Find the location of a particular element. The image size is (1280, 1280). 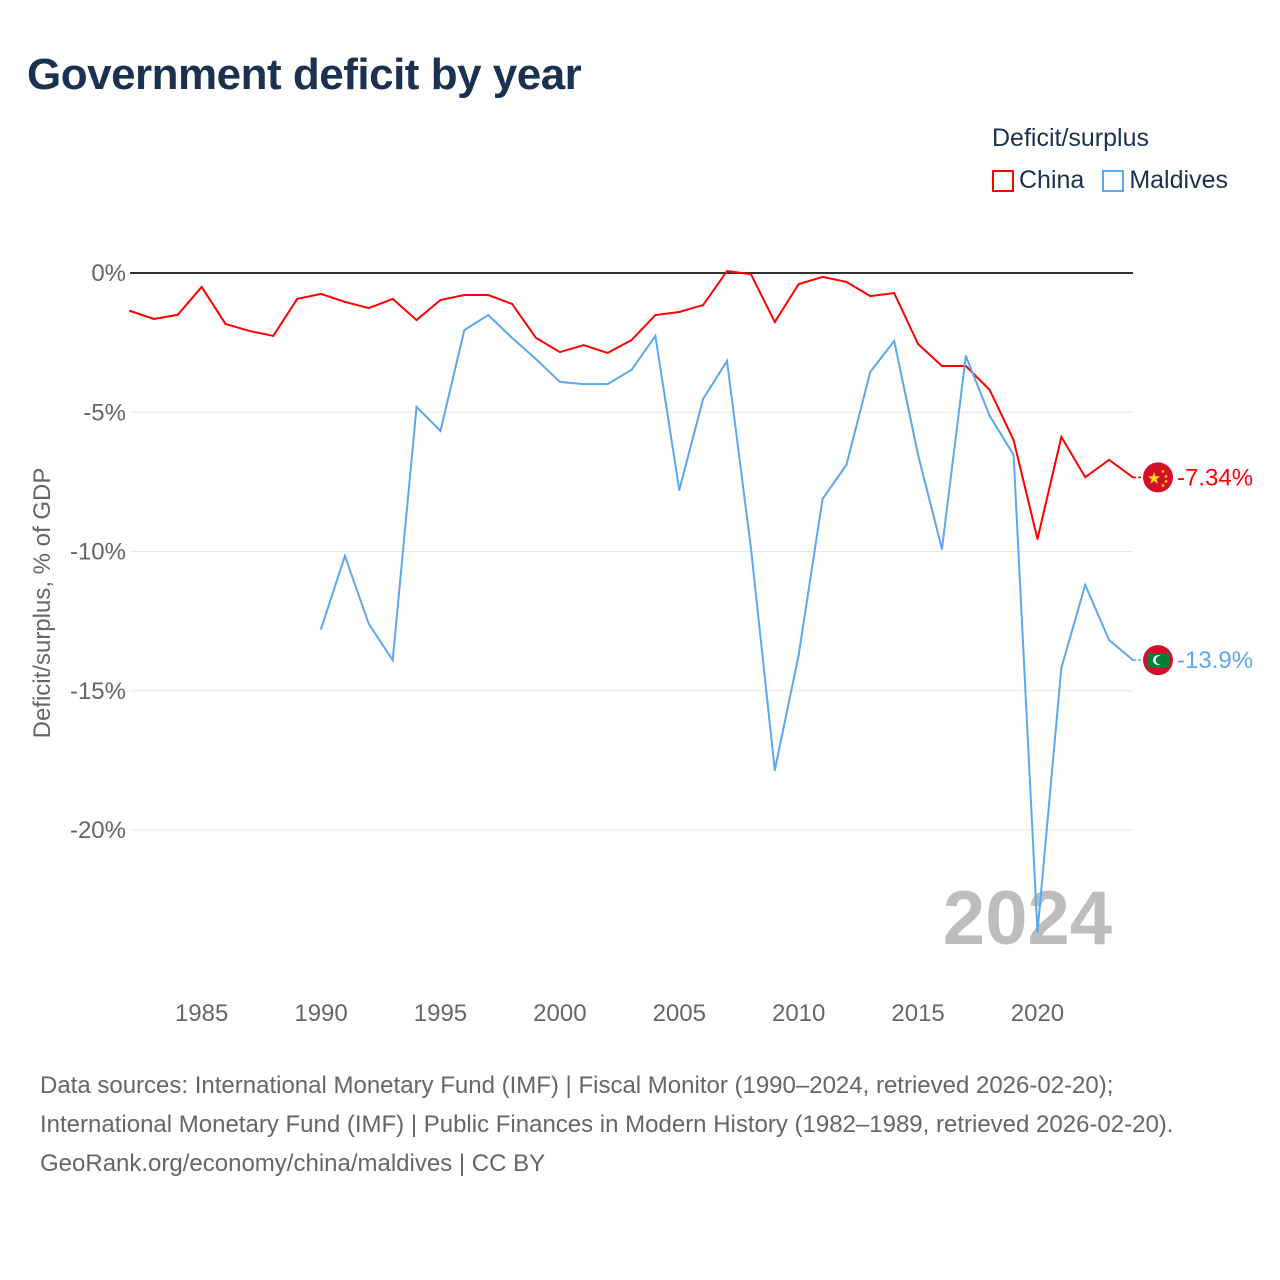

end-value-label-maldives: -13.9% is located at coordinates (1215, 660).